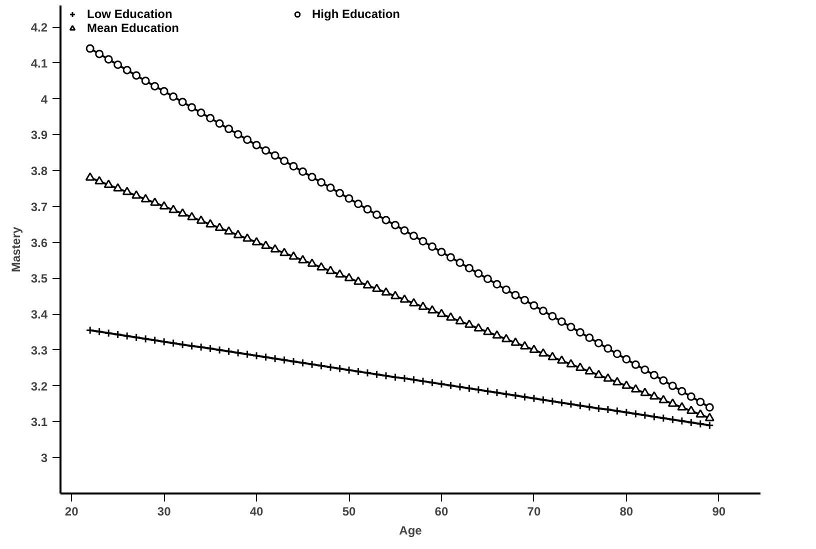 This screenshot has width=816, height=549. I want to click on y-tick-label: 3.1, so click(39, 422).